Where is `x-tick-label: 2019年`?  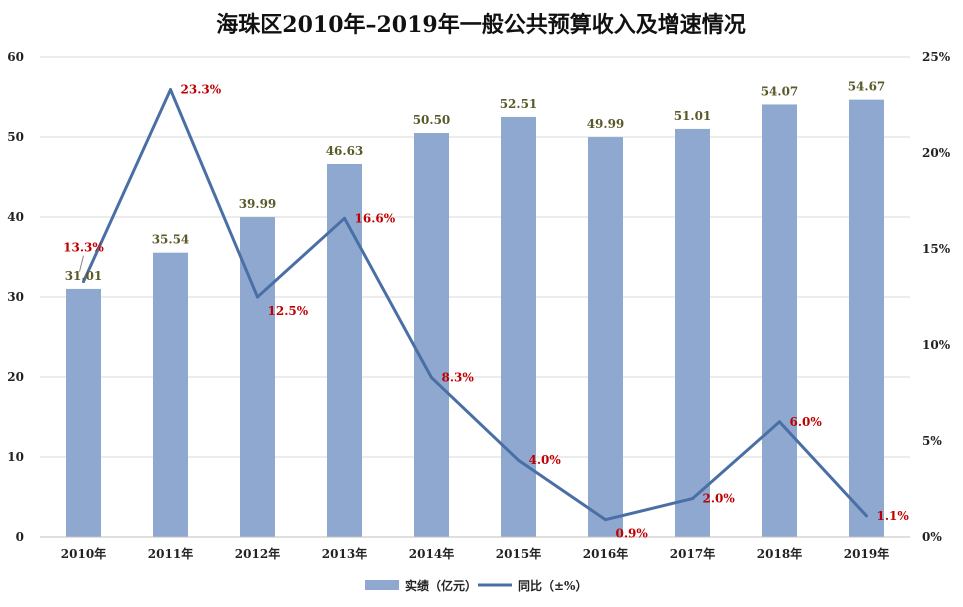 x-tick-label: 2019年 is located at coordinates (866, 553).